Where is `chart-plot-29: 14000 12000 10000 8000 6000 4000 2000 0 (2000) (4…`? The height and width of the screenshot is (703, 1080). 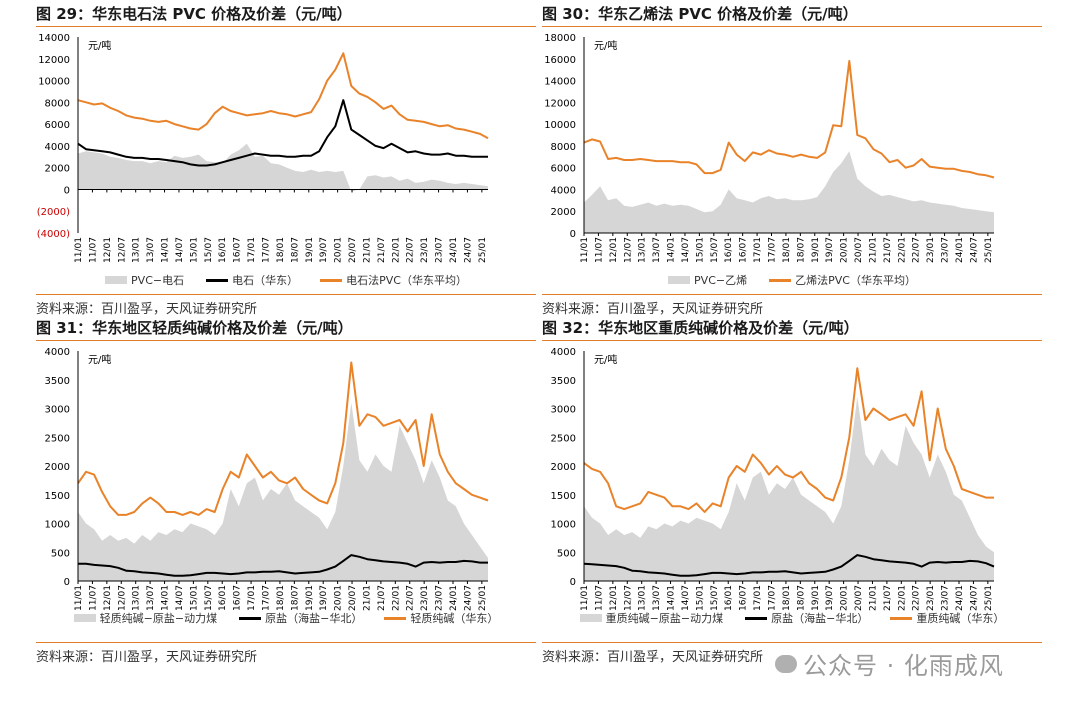
chart-plot-29: 14000 12000 10000 8000 6000 4000 2000 0 (2000) (4… is located at coordinates (263, 148).